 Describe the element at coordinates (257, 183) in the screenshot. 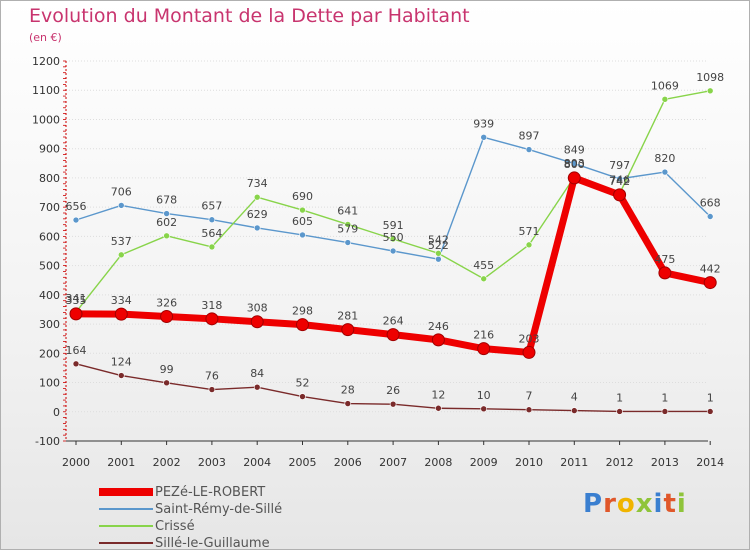

I see `data-label: 734` at that location.